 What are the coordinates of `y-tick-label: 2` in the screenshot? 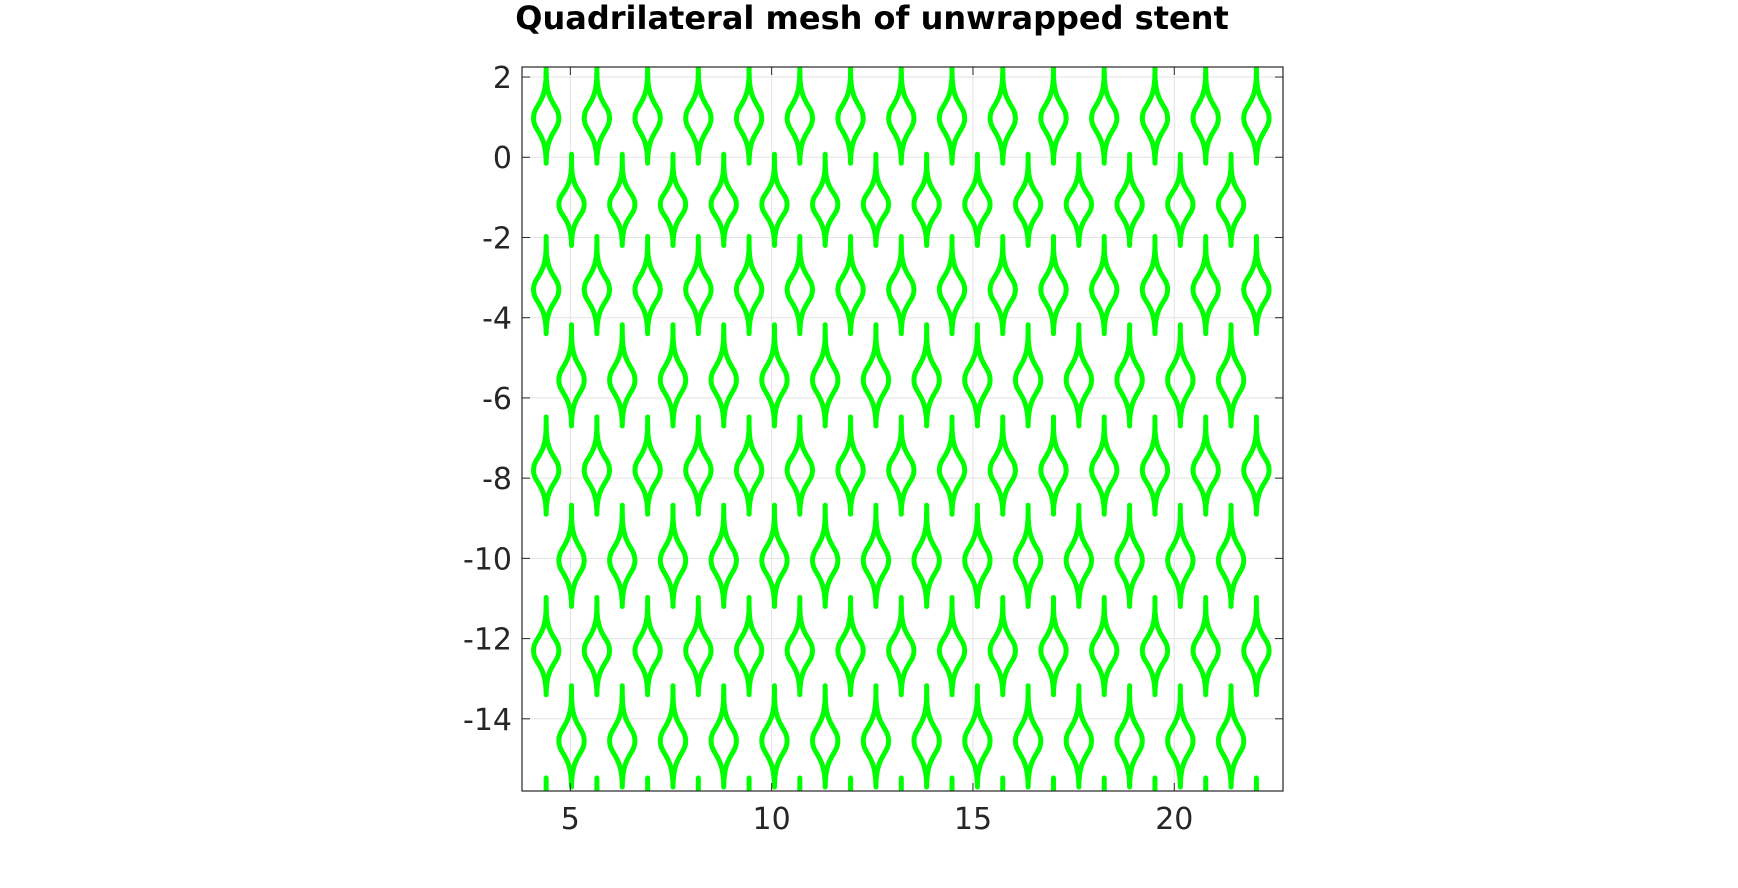 It's located at (502, 78).